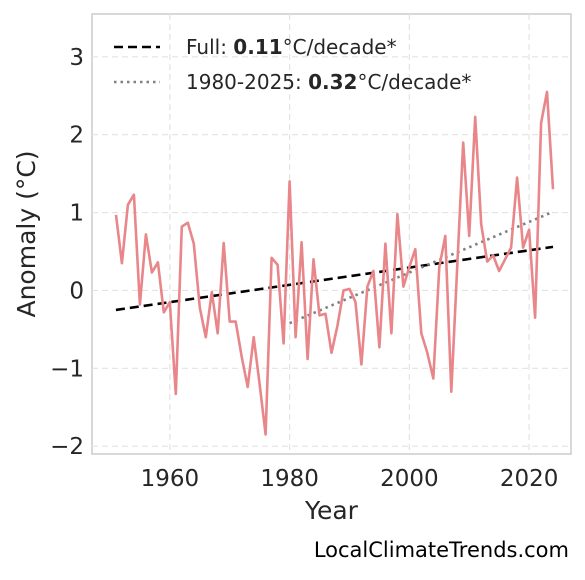 Image resolution: width=585 pixels, height=580 pixels. Describe the element at coordinates (289, 479) in the screenshot. I see `x-tick-label: 1980` at that location.